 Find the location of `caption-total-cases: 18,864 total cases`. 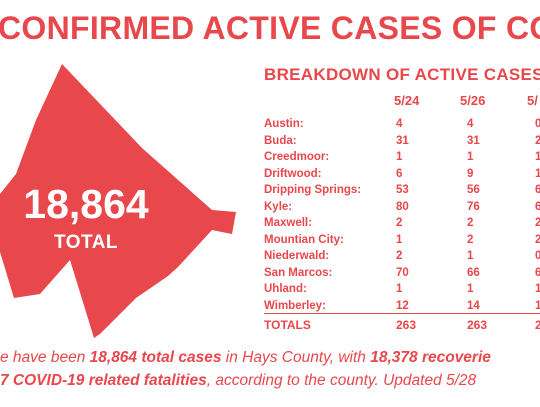

caption-total-cases: 18,864 total cases is located at coordinates (155, 357).